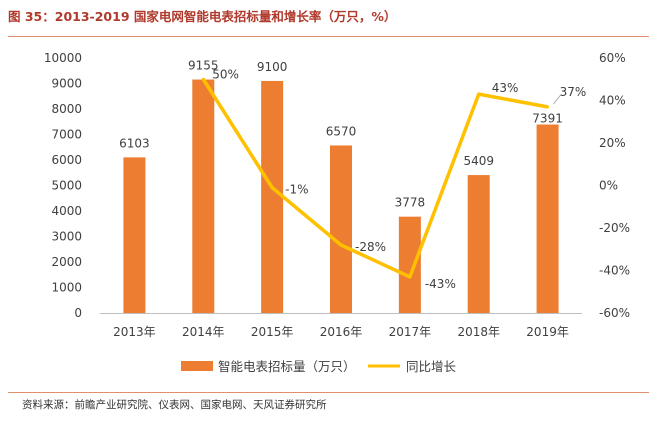  Describe the element at coordinates (614, 271) in the screenshot. I see `y-right-tick-label: -40%` at that location.